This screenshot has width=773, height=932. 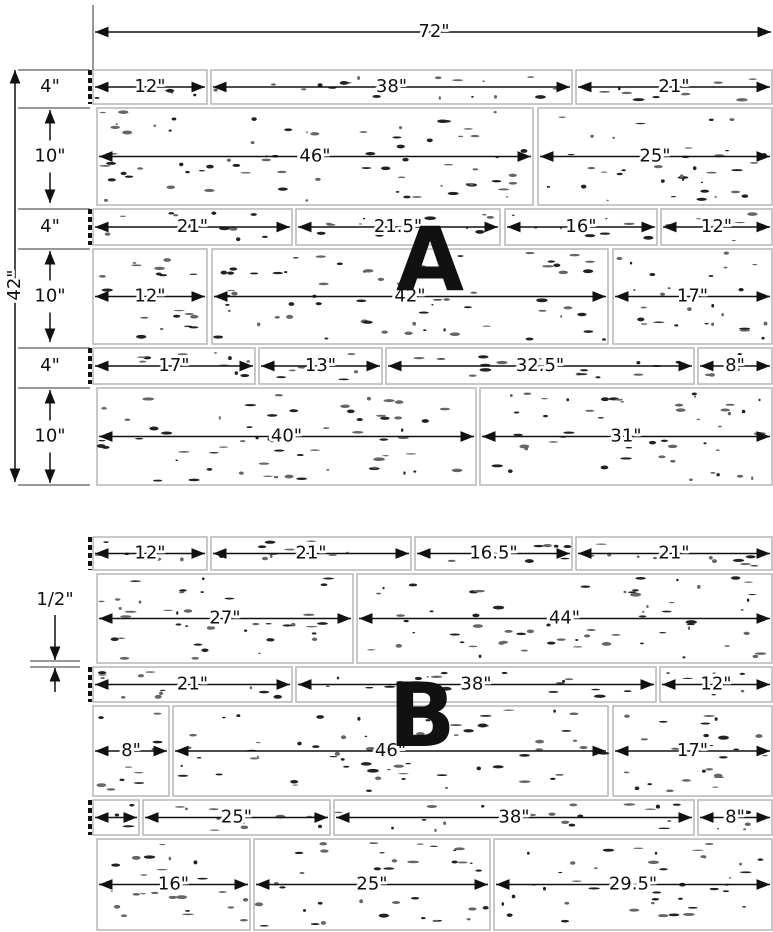 What do you see at coordinates (421, 715) in the screenshot?
I see `panel-label: B` at bounding box center [421, 715].